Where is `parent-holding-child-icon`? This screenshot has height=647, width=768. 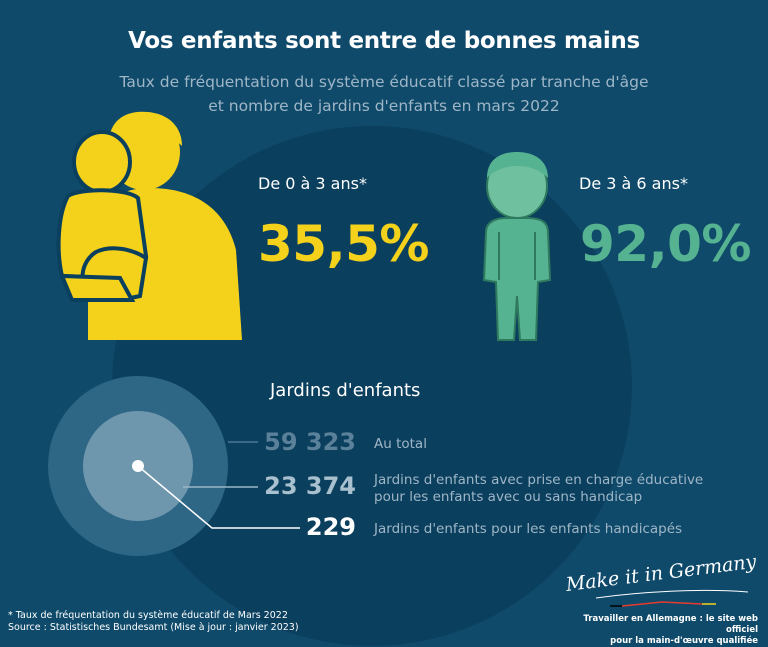 parent-holding-child-icon is located at coordinates (149, 225).